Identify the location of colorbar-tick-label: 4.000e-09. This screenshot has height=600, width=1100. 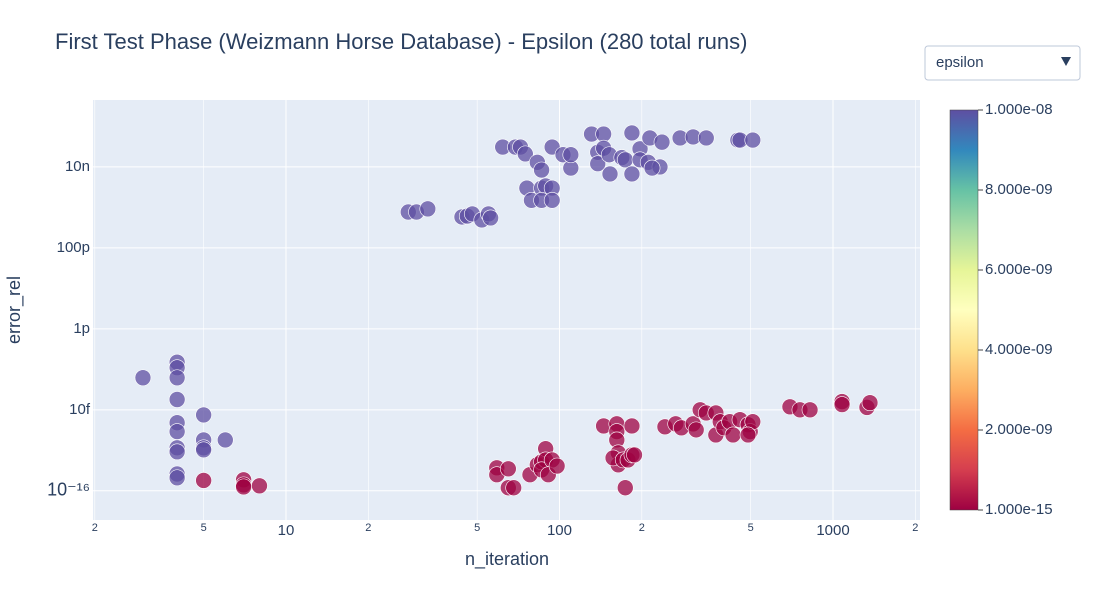
(1019, 349).